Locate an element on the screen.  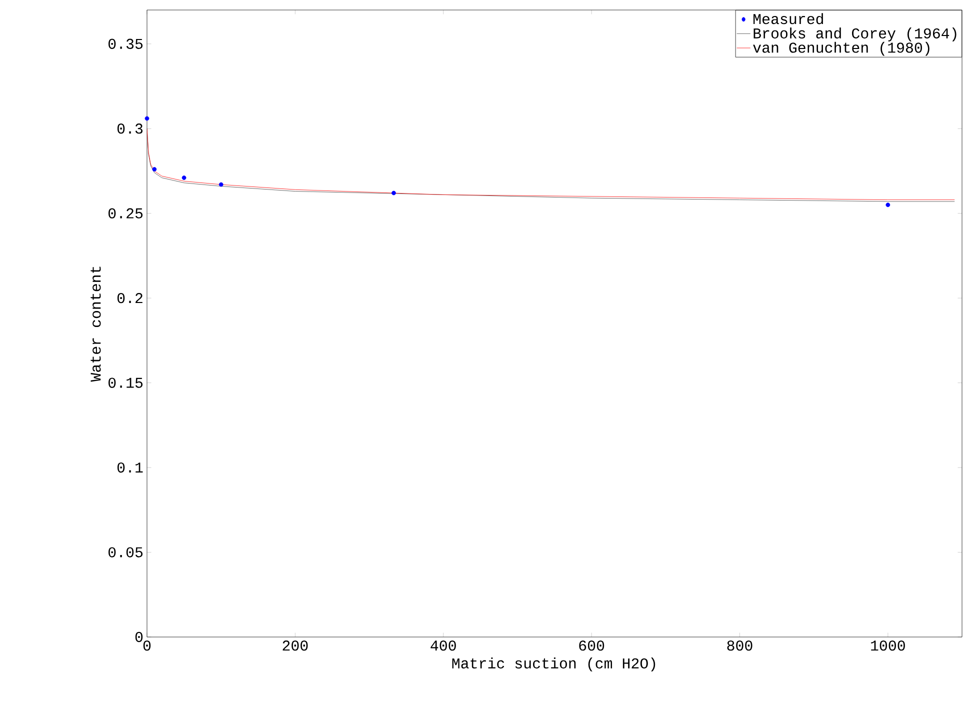
x-tick-label: 200 is located at coordinates (295, 645).